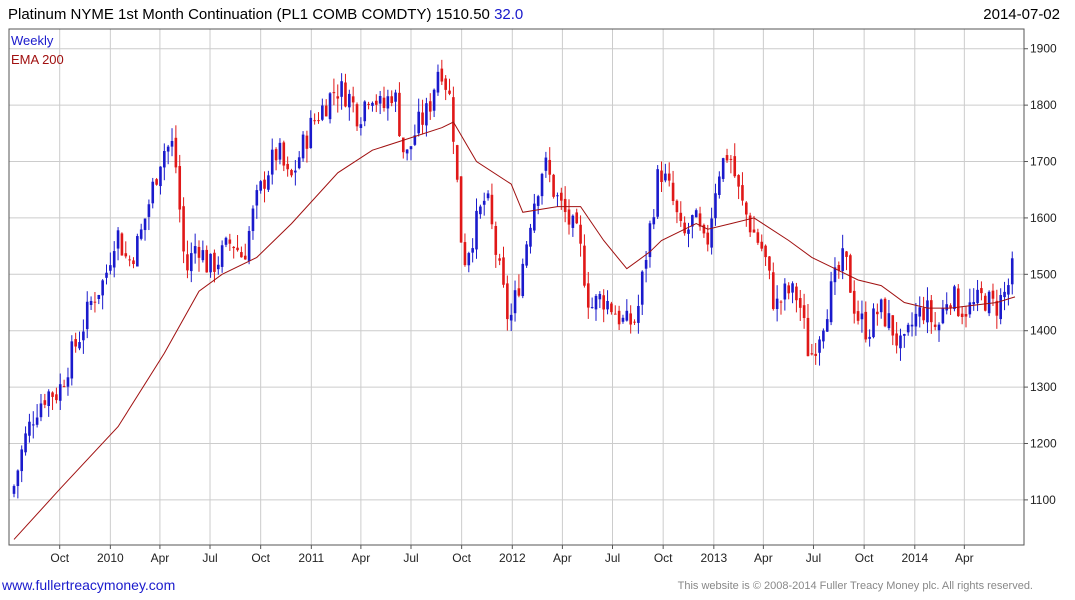 The height and width of the screenshot is (600, 1075). I want to click on site-link: www.fullertreacymoney.com, so click(89, 585).